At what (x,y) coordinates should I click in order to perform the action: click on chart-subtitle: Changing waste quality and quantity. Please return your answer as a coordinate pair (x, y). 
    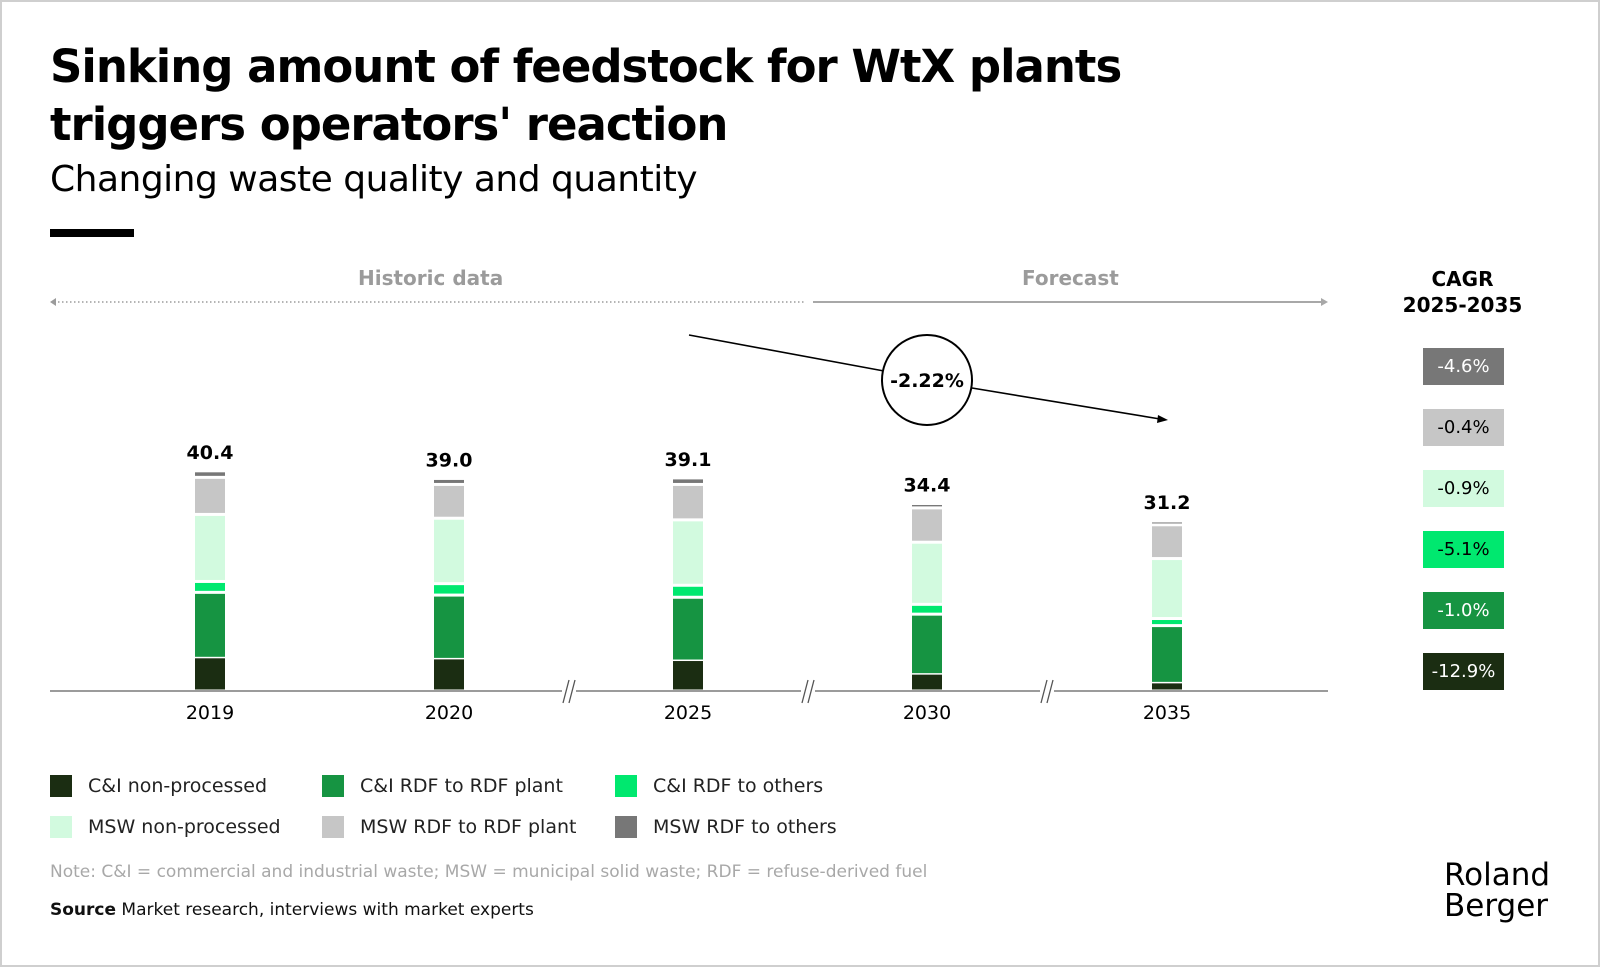
    Looking at the image, I should click on (374, 179).